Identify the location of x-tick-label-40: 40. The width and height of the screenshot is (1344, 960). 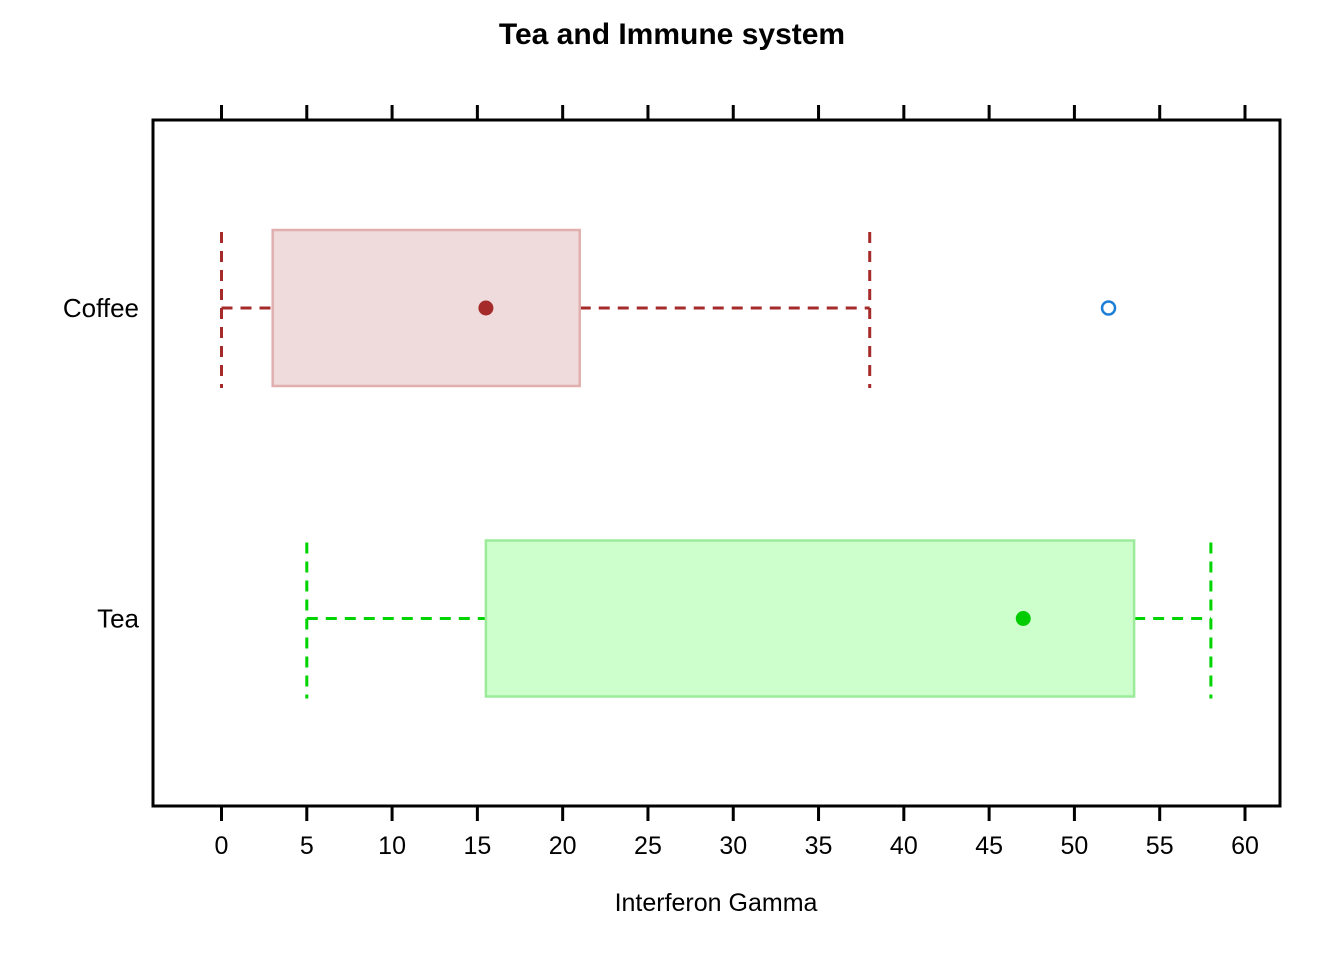
(904, 846).